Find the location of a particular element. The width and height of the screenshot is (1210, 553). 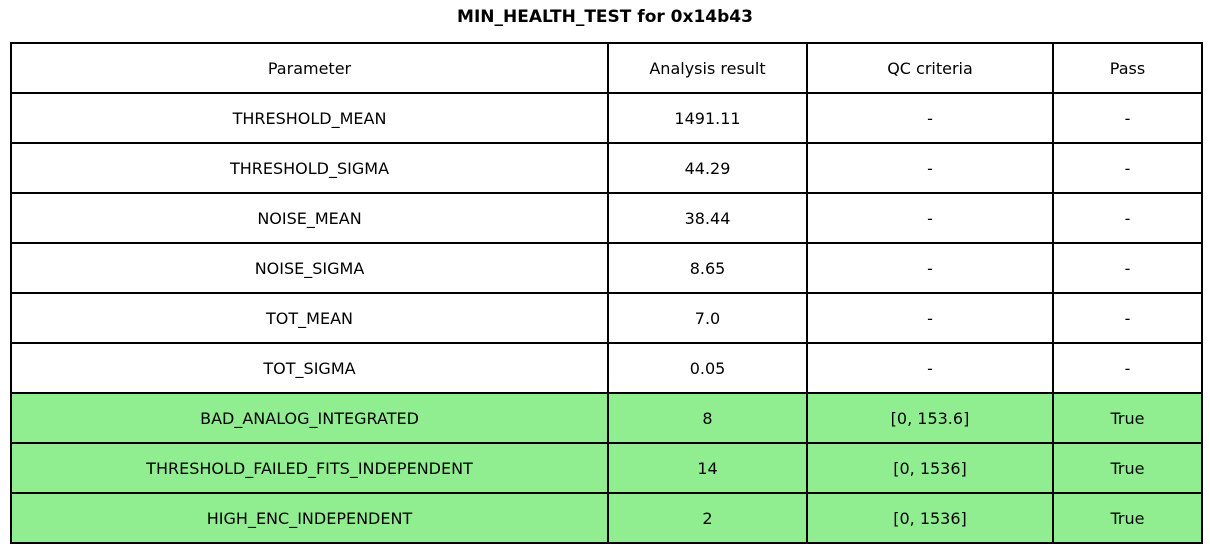

table-row: THRESHOLD_MEAN 1491.11 - - is located at coordinates (606, 118).